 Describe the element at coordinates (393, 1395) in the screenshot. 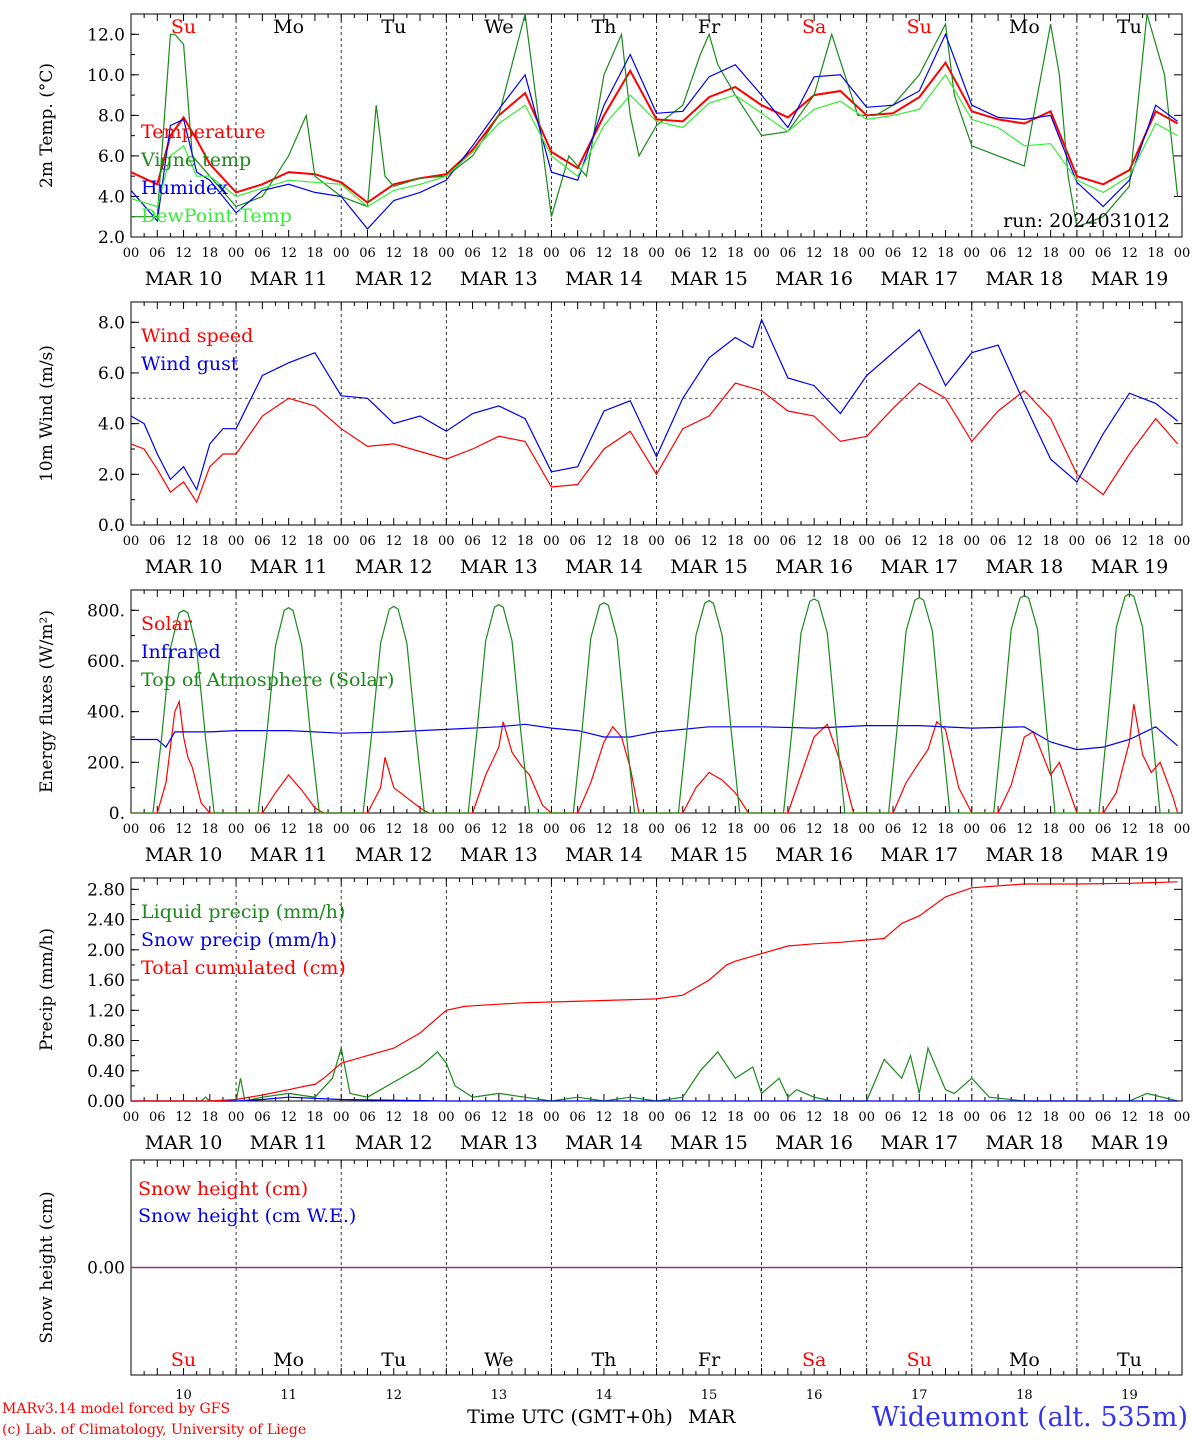

I see `day-number-label: 12` at that location.